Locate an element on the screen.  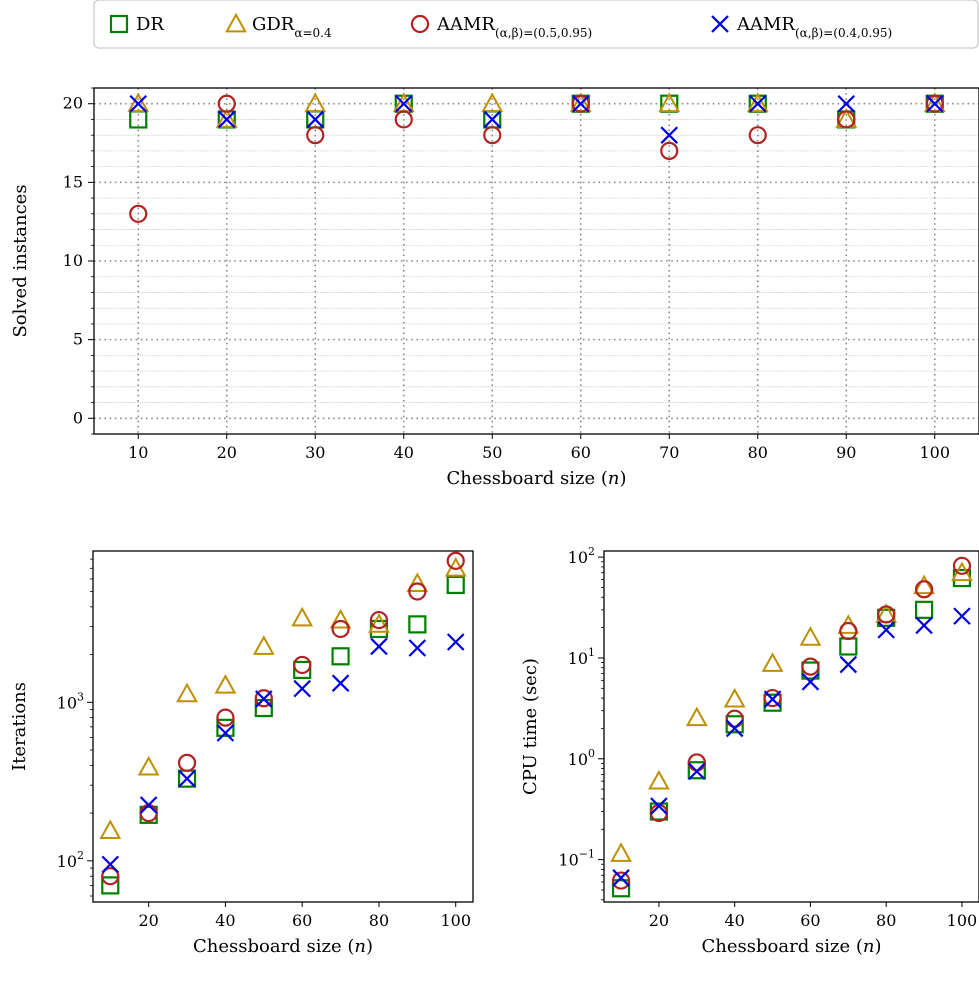
data-points is located at coordinates (791, 727).